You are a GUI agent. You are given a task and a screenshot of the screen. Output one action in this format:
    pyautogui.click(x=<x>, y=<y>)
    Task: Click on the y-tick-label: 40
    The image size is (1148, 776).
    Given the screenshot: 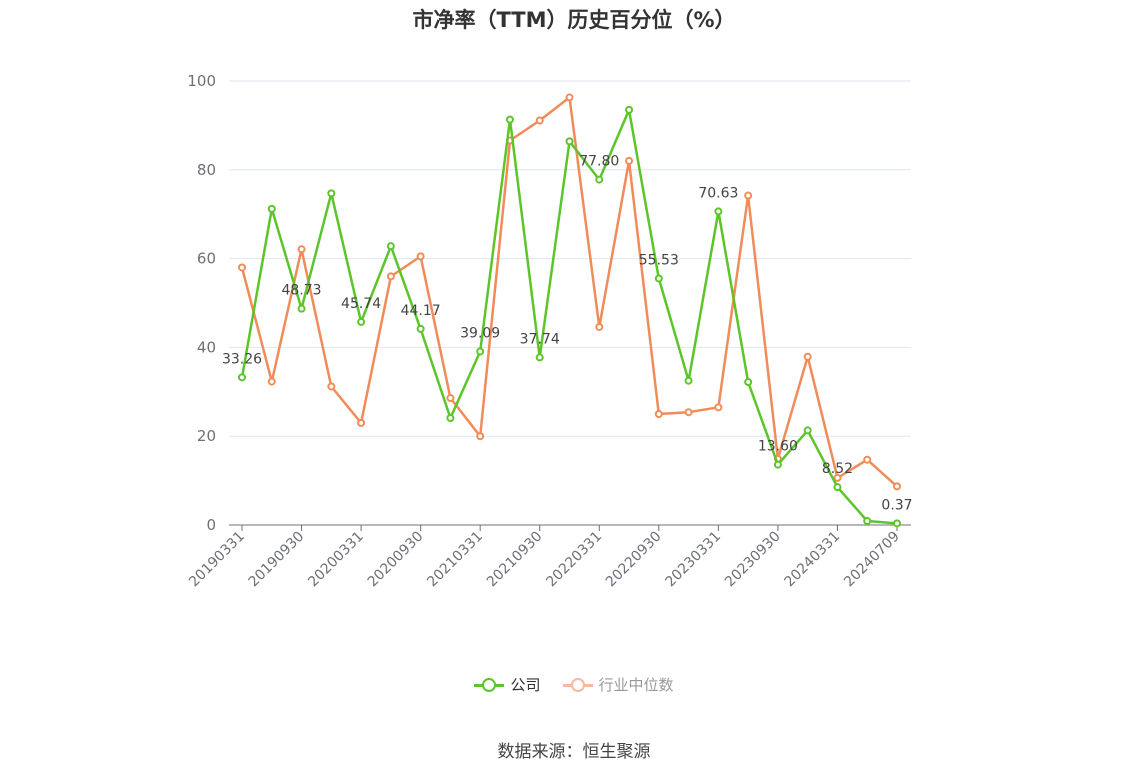 What is the action you would take?
    pyautogui.click(x=206, y=347)
    